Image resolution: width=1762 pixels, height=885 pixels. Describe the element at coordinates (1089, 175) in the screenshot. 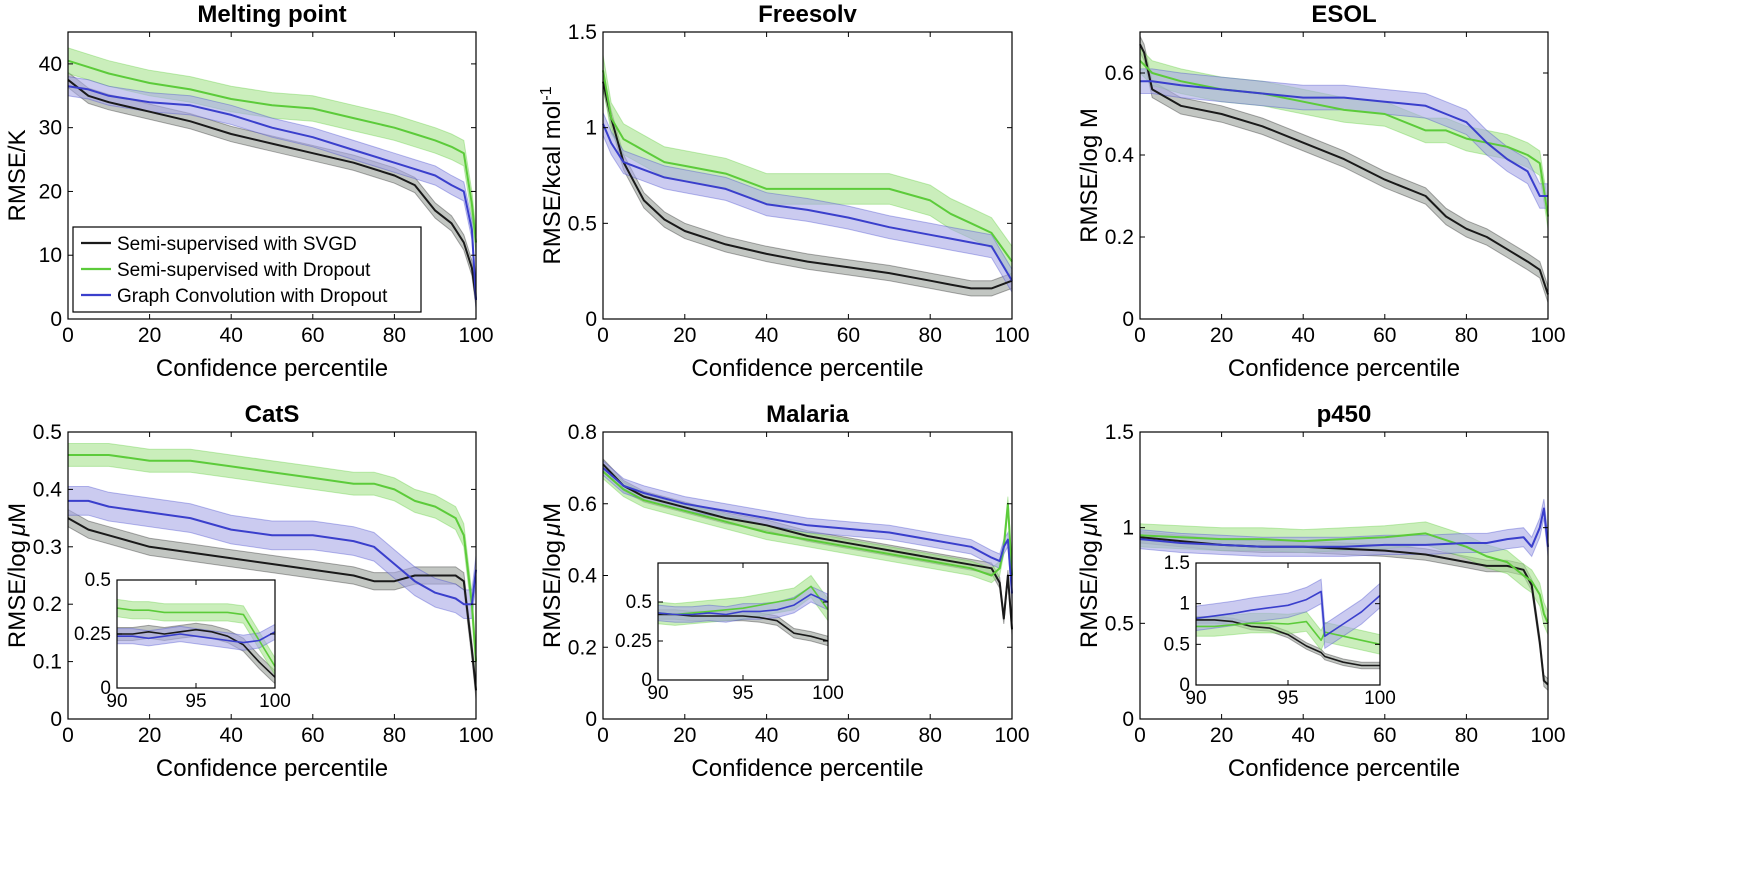

I see `y-axis-label: RMSE/log M` at that location.